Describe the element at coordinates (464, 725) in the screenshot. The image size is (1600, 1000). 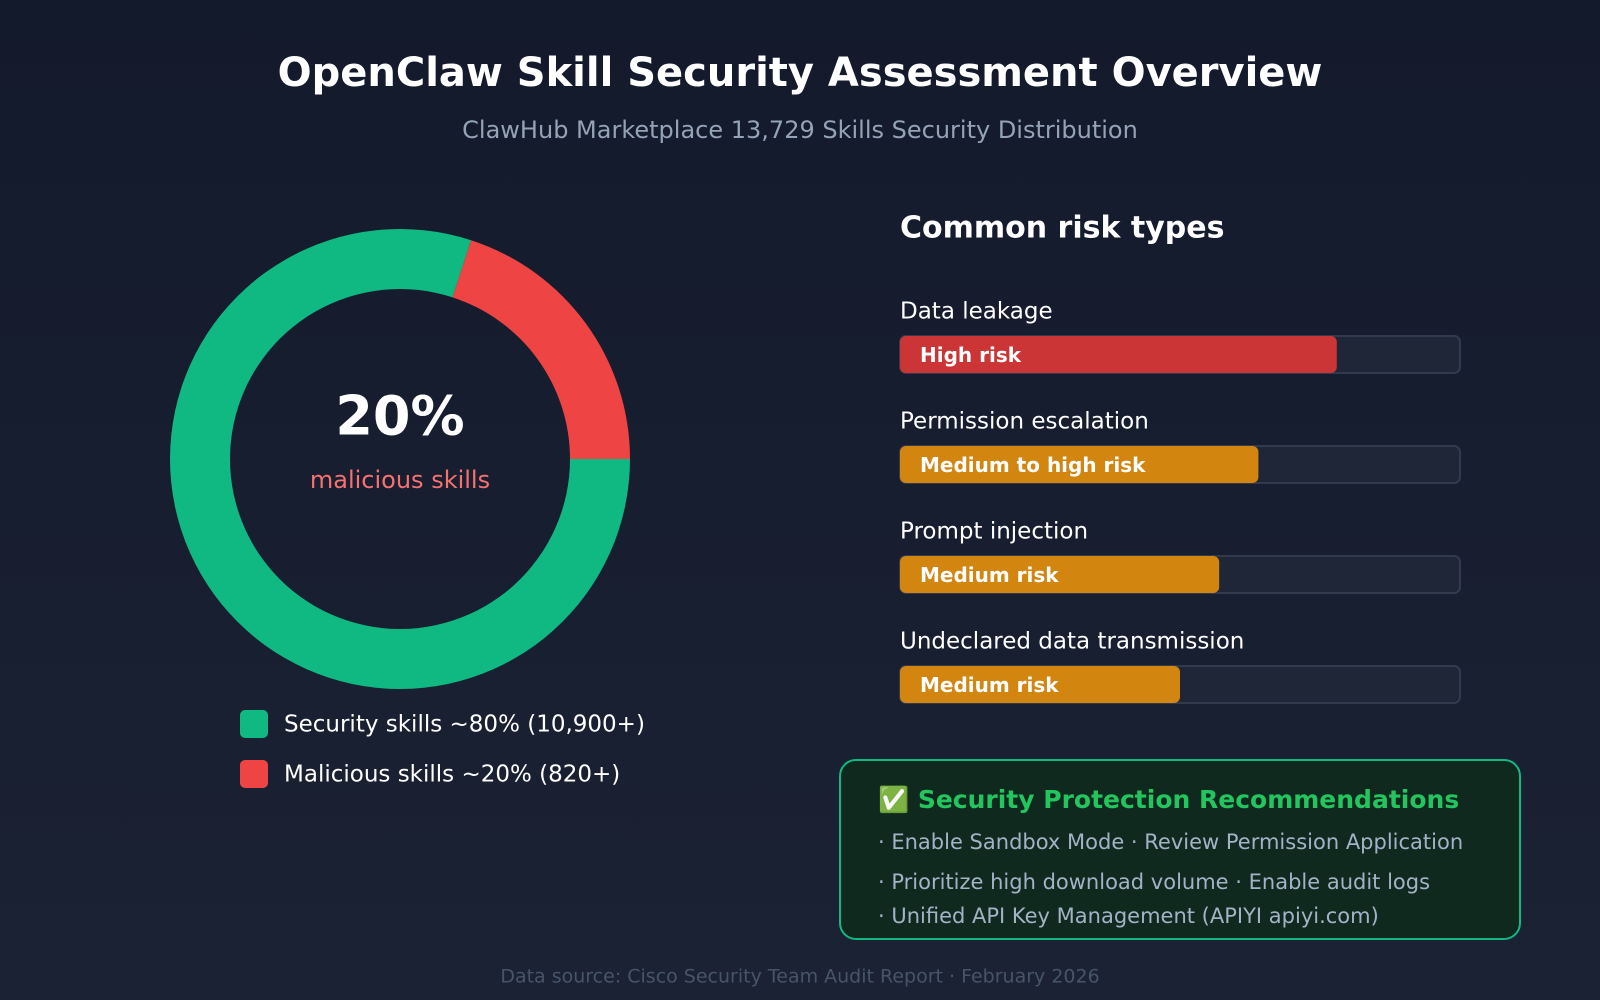
I see `legend-label: Security skills ~80% (10,900+)` at that location.